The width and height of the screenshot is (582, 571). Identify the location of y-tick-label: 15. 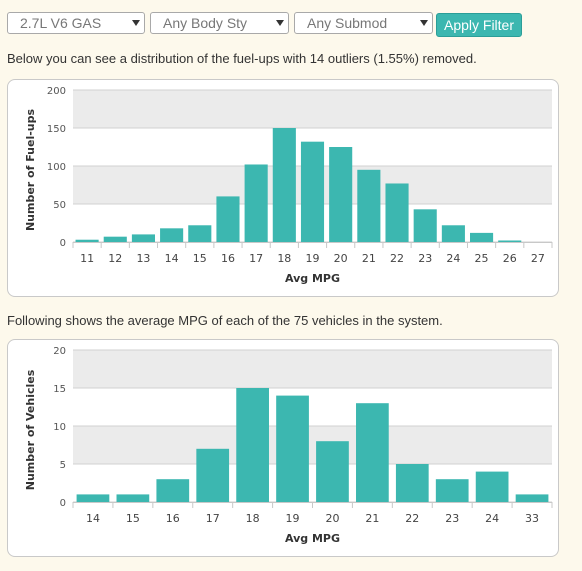
(59, 389).